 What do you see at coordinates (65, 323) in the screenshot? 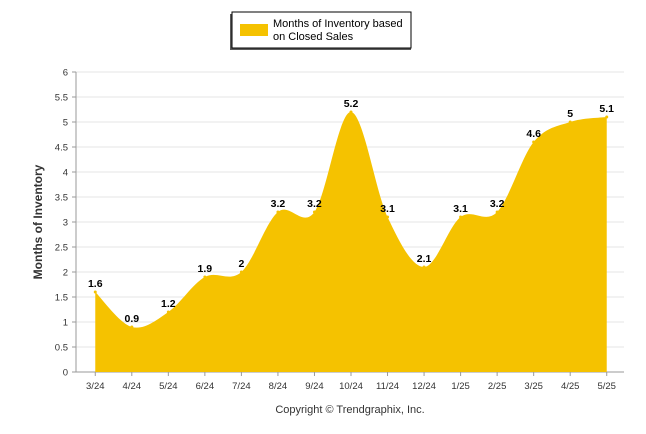
I see `y-tick-label: 1` at bounding box center [65, 323].